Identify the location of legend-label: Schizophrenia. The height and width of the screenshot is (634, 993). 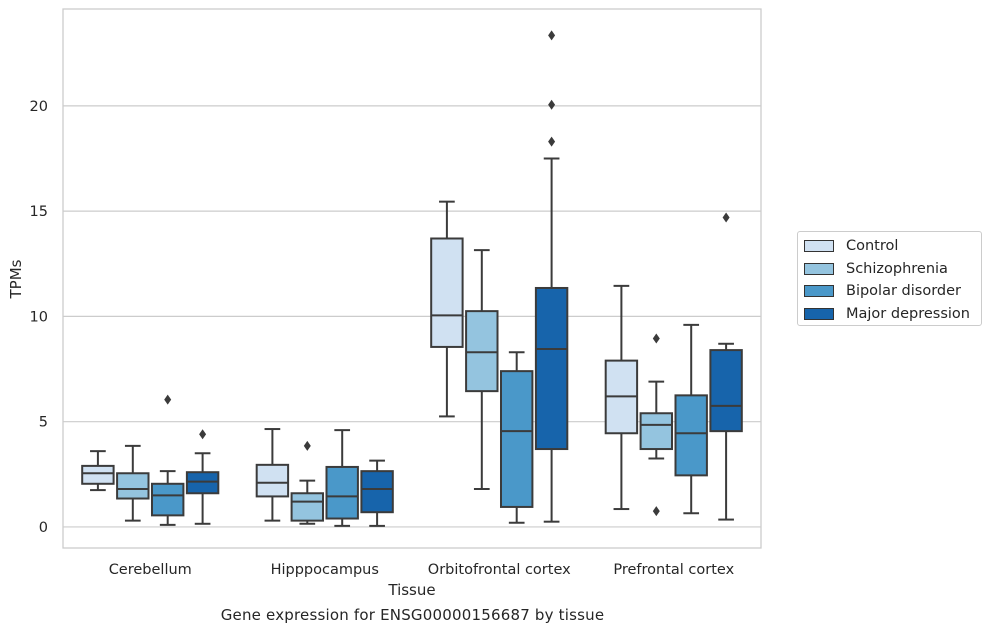
(897, 268).